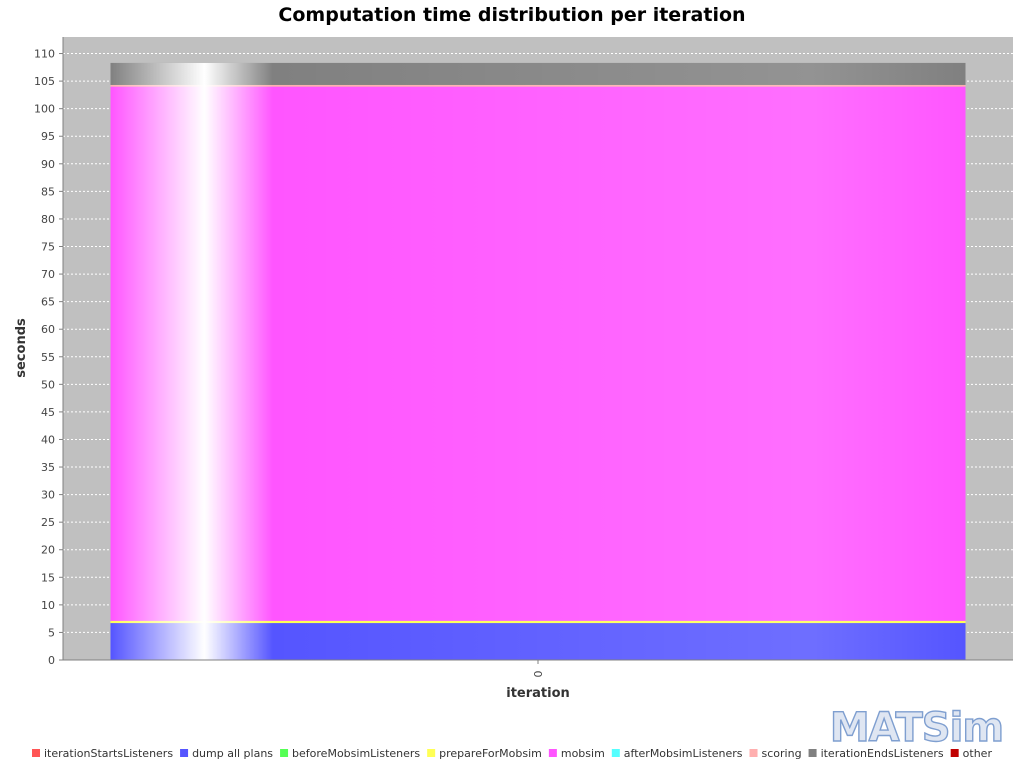 The image size is (1024, 768). What do you see at coordinates (48, 329) in the screenshot?
I see `y-tick-label: 60` at bounding box center [48, 329].